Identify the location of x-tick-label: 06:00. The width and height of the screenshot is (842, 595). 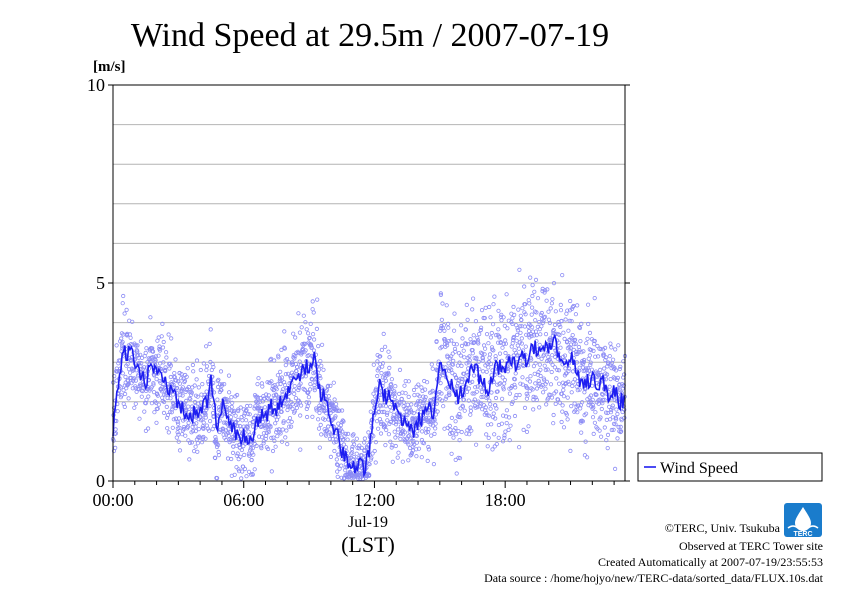
(243, 500).